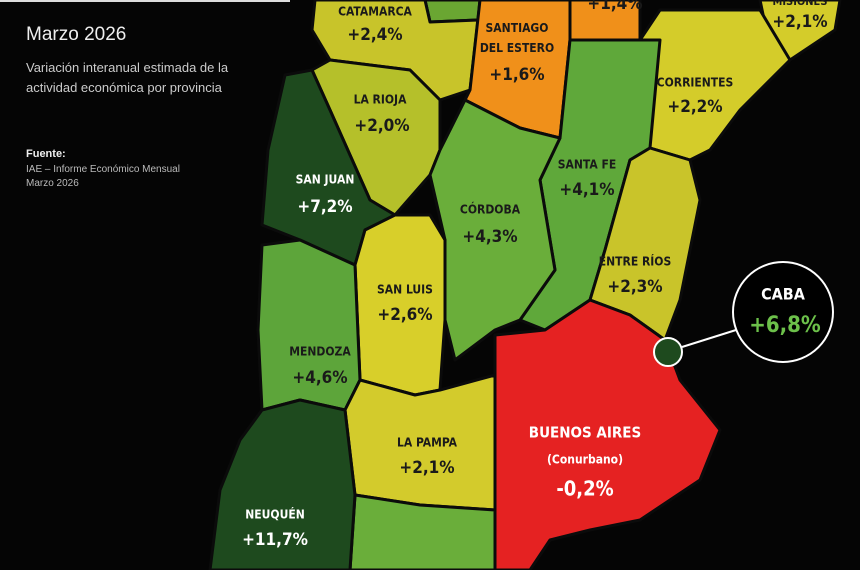 This screenshot has height=570, width=860. I want to click on caba-callout: CABA +6,8%, so click(743, 314).